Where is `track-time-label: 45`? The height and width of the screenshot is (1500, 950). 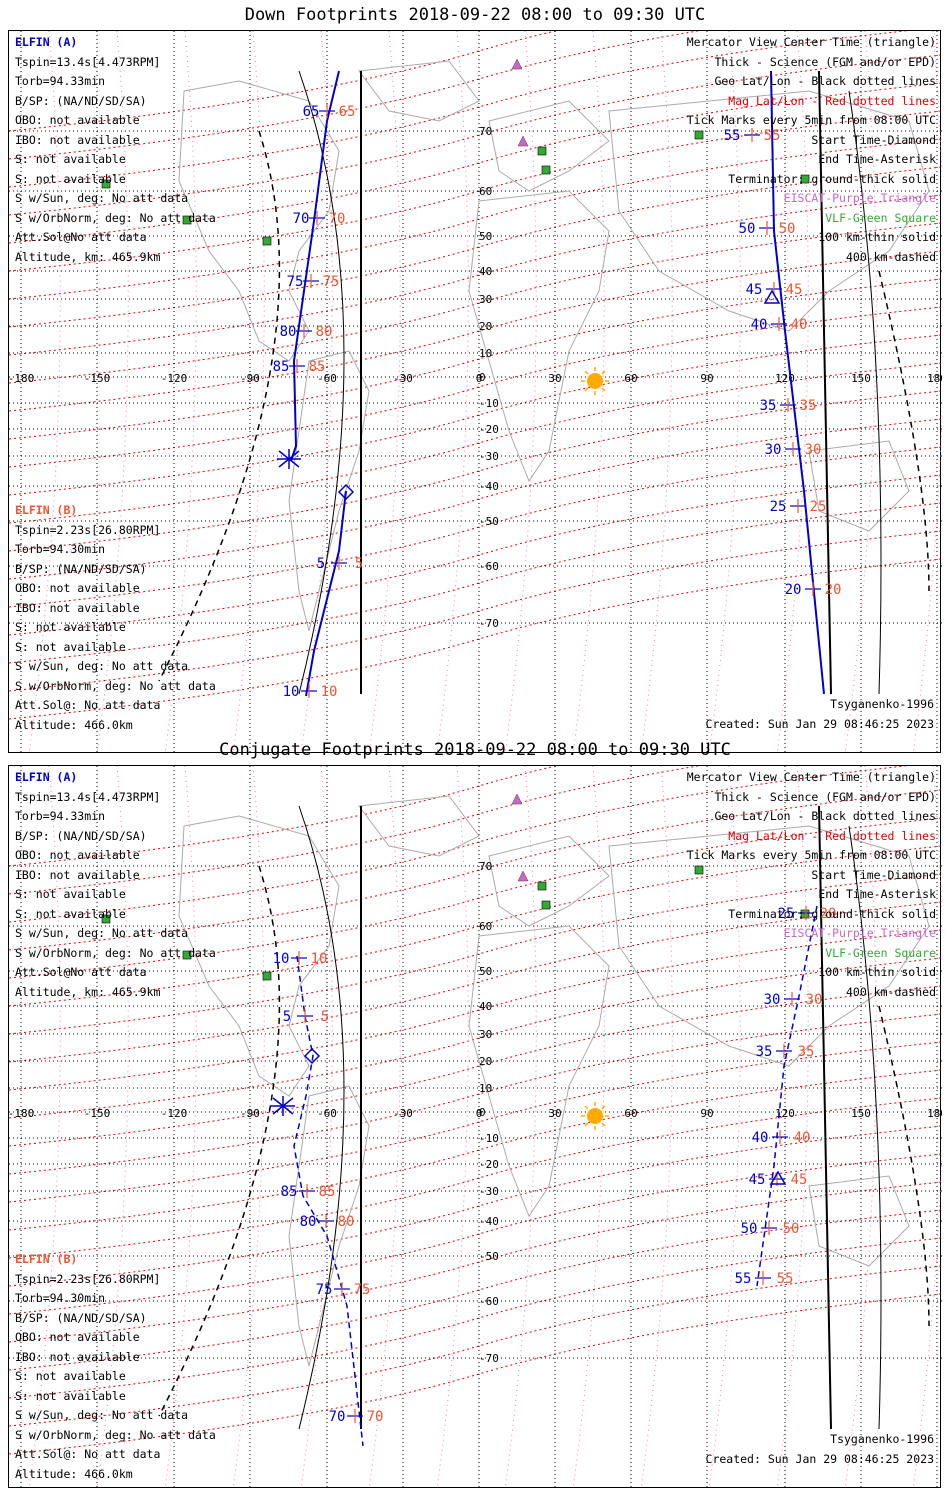 track-time-label: 45 is located at coordinates (754, 290).